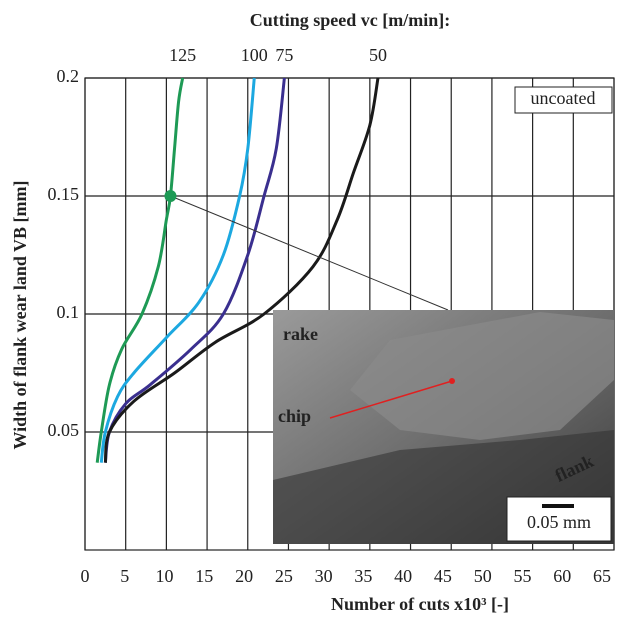 The image size is (635, 624). What do you see at coordinates (562, 576) in the screenshot?
I see `x-tick-label: 60` at bounding box center [562, 576].